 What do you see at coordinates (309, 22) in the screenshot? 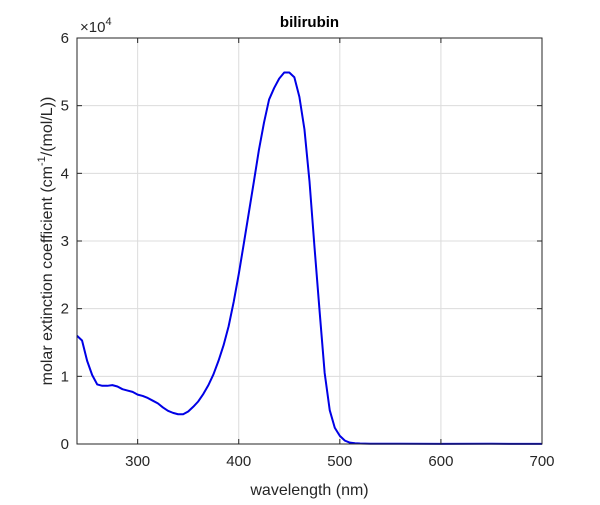
I see `chart-title: bilirubin` at bounding box center [309, 22].